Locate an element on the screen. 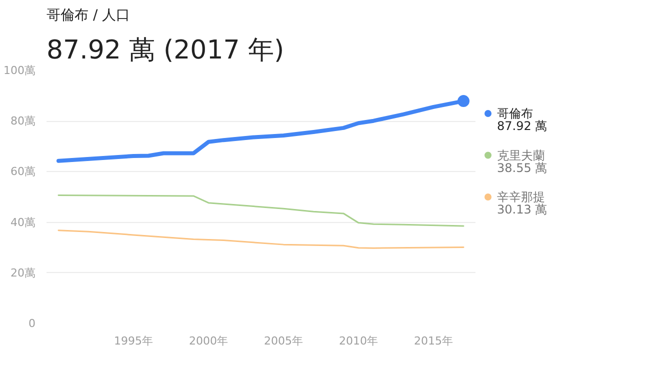  y-tick-label: 60萬 is located at coordinates (23, 171).